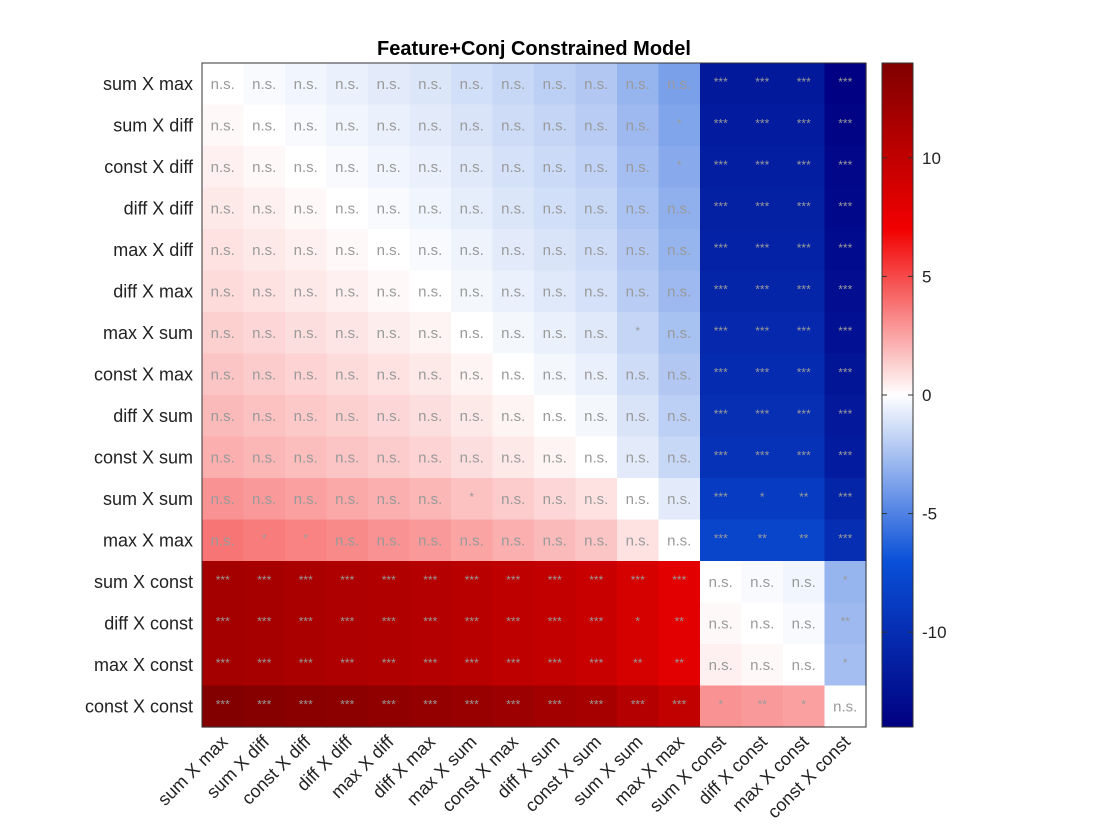  What do you see at coordinates (159, 208) in the screenshot?
I see `row-label: diff X diff` at bounding box center [159, 208].